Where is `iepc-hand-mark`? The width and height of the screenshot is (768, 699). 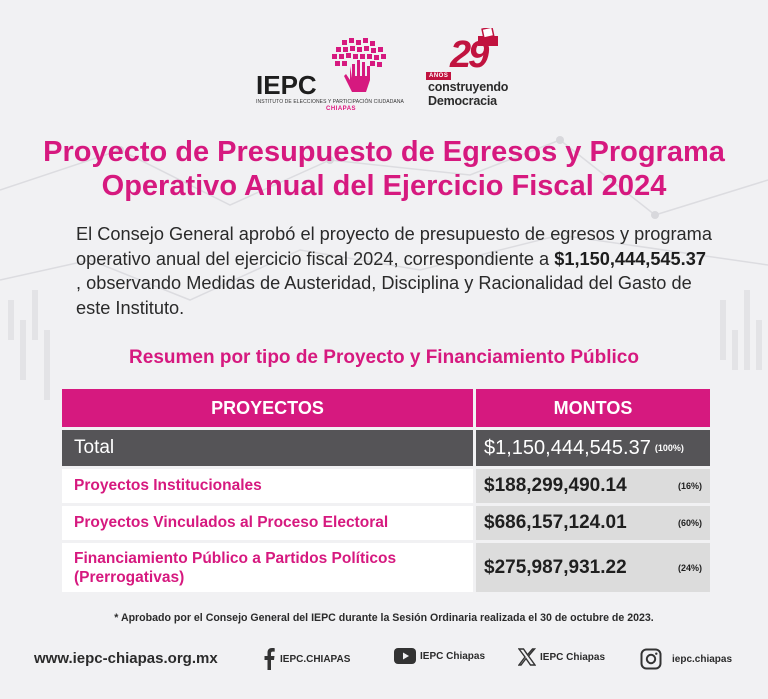 iepc-hand-mark is located at coordinates (359, 65).